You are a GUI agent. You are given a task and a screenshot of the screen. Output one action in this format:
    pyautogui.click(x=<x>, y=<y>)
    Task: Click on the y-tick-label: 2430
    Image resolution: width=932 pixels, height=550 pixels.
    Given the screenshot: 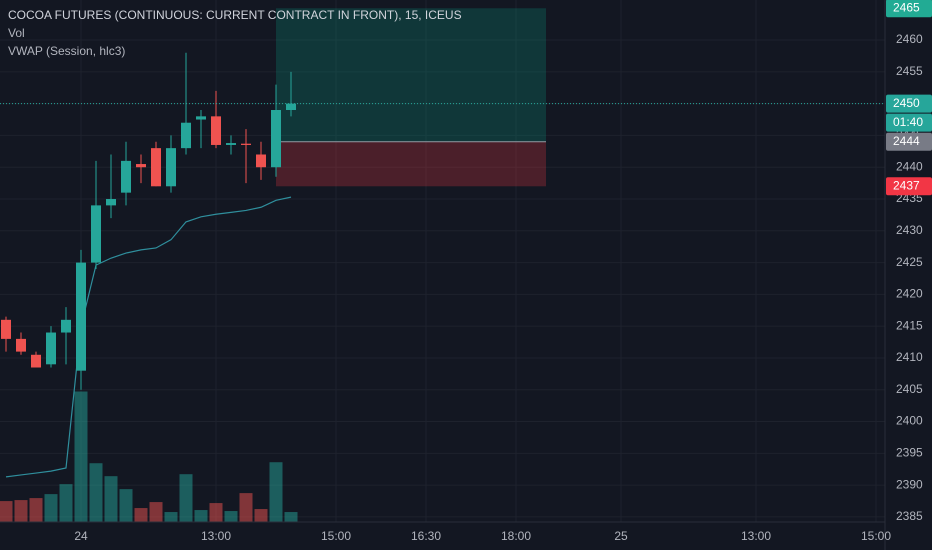 What is the action you would take?
    pyautogui.click(x=909, y=230)
    